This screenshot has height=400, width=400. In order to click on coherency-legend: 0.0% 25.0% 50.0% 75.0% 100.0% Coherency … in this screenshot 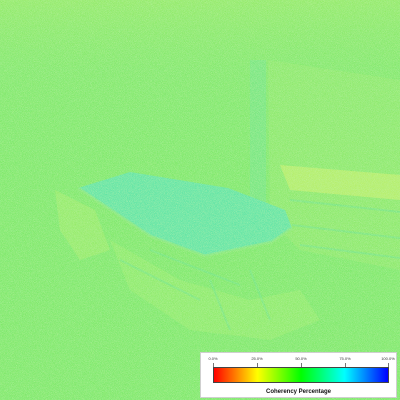, I will do `click(298, 375)`.